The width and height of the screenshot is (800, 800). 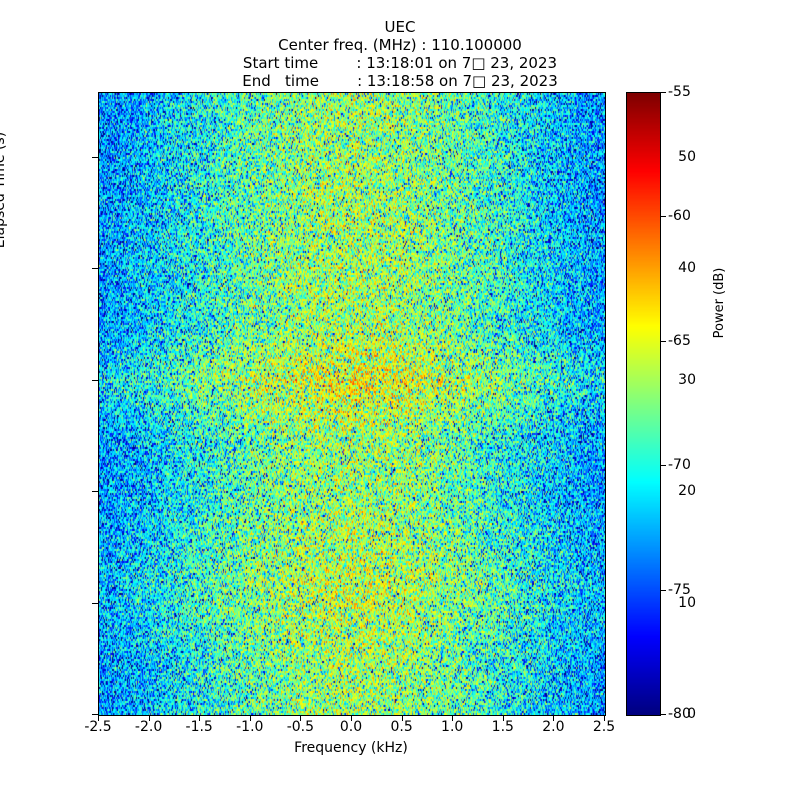 I want to click on colorbar-tick-label: -75, so click(x=679, y=589).